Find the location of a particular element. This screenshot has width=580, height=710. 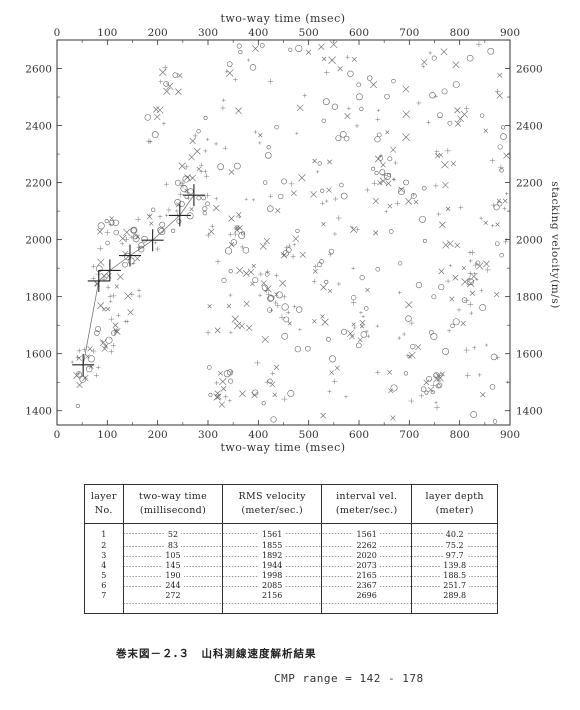

y-tick-label-right: 1800 is located at coordinates (529, 298).